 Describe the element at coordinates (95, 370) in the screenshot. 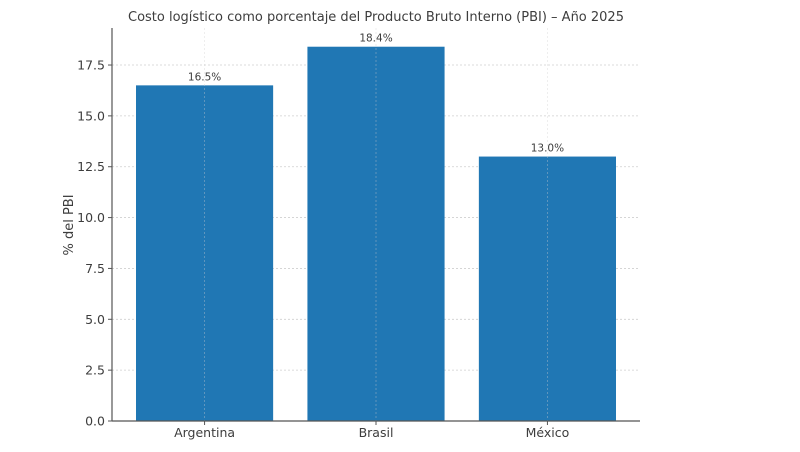

I see `y-tick-label: 2.5` at that location.